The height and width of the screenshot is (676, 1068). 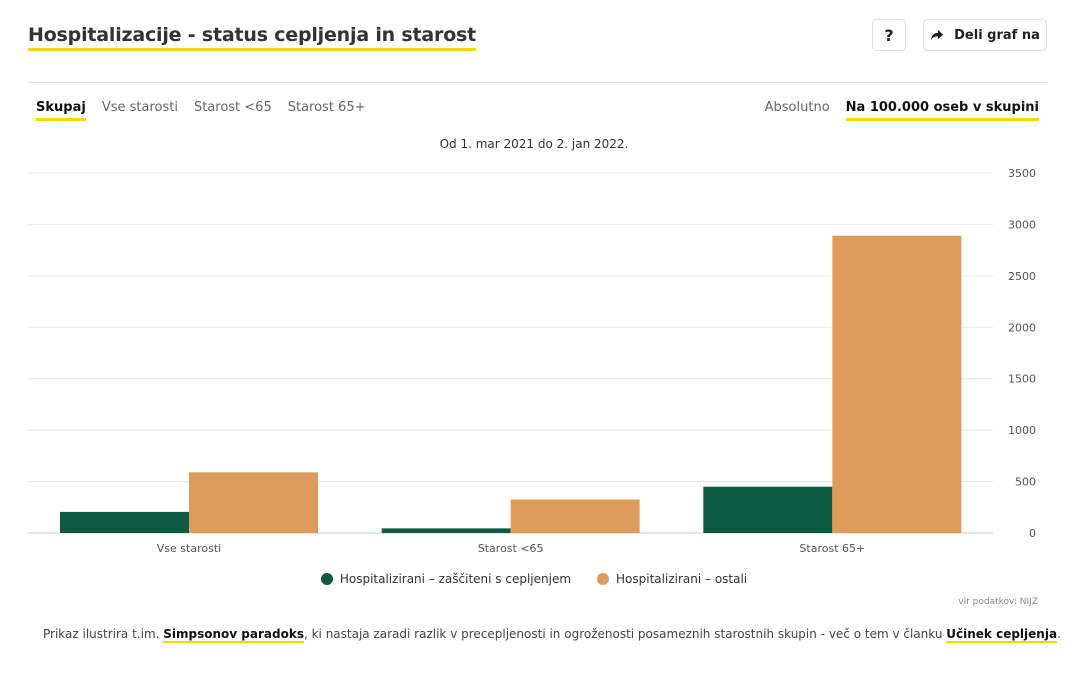 I want to click on share-icon, so click(x=937, y=35).